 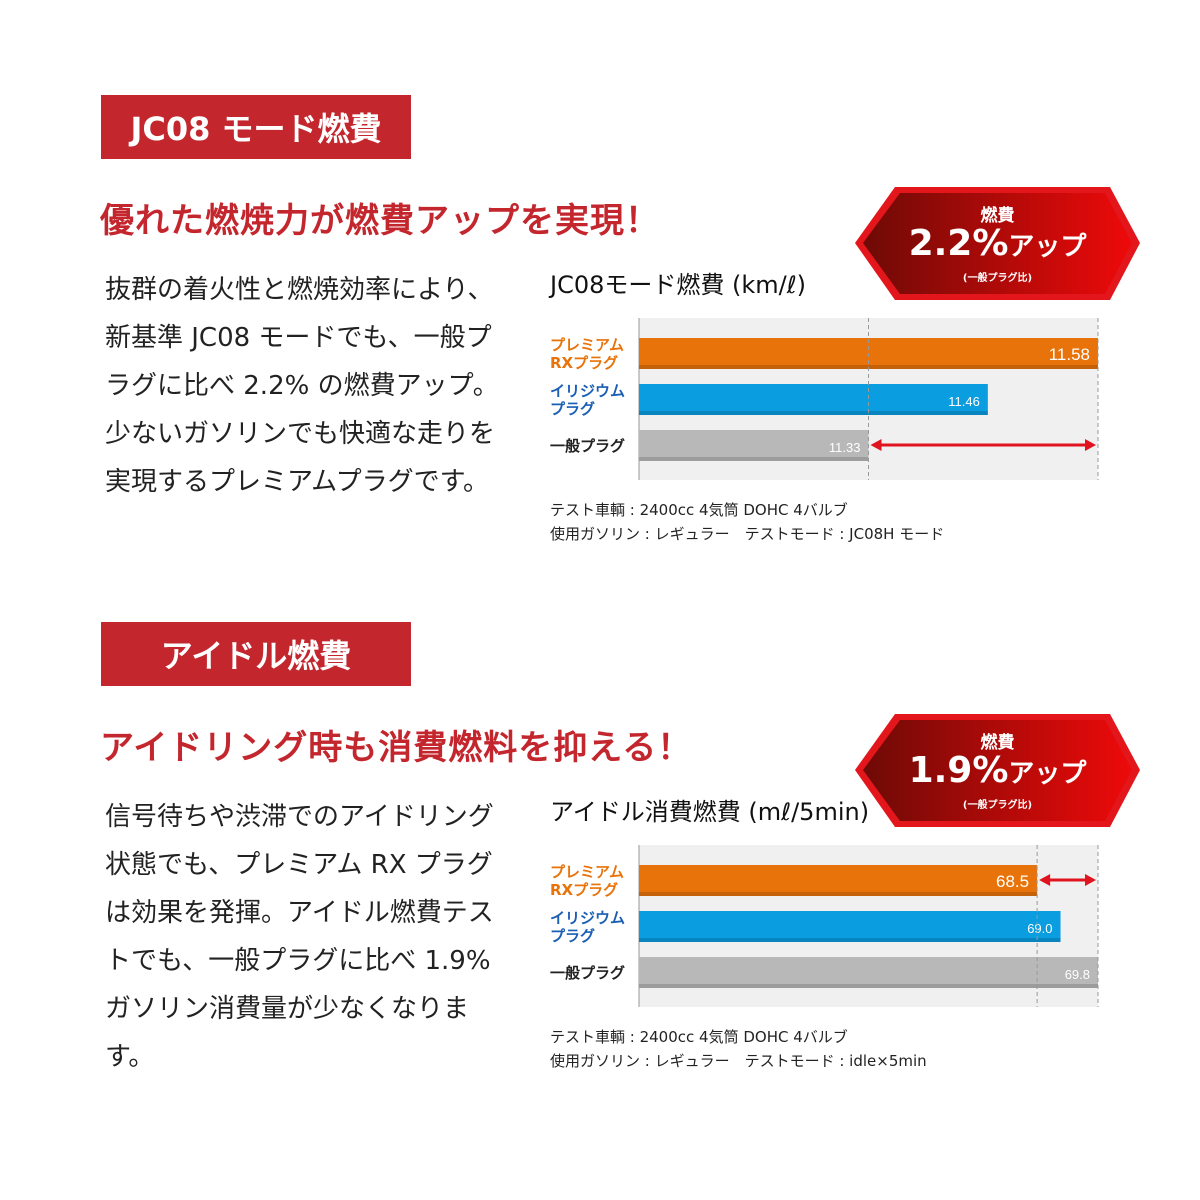 I want to click on section-tag: アイドル燃費, so click(x=256, y=654).